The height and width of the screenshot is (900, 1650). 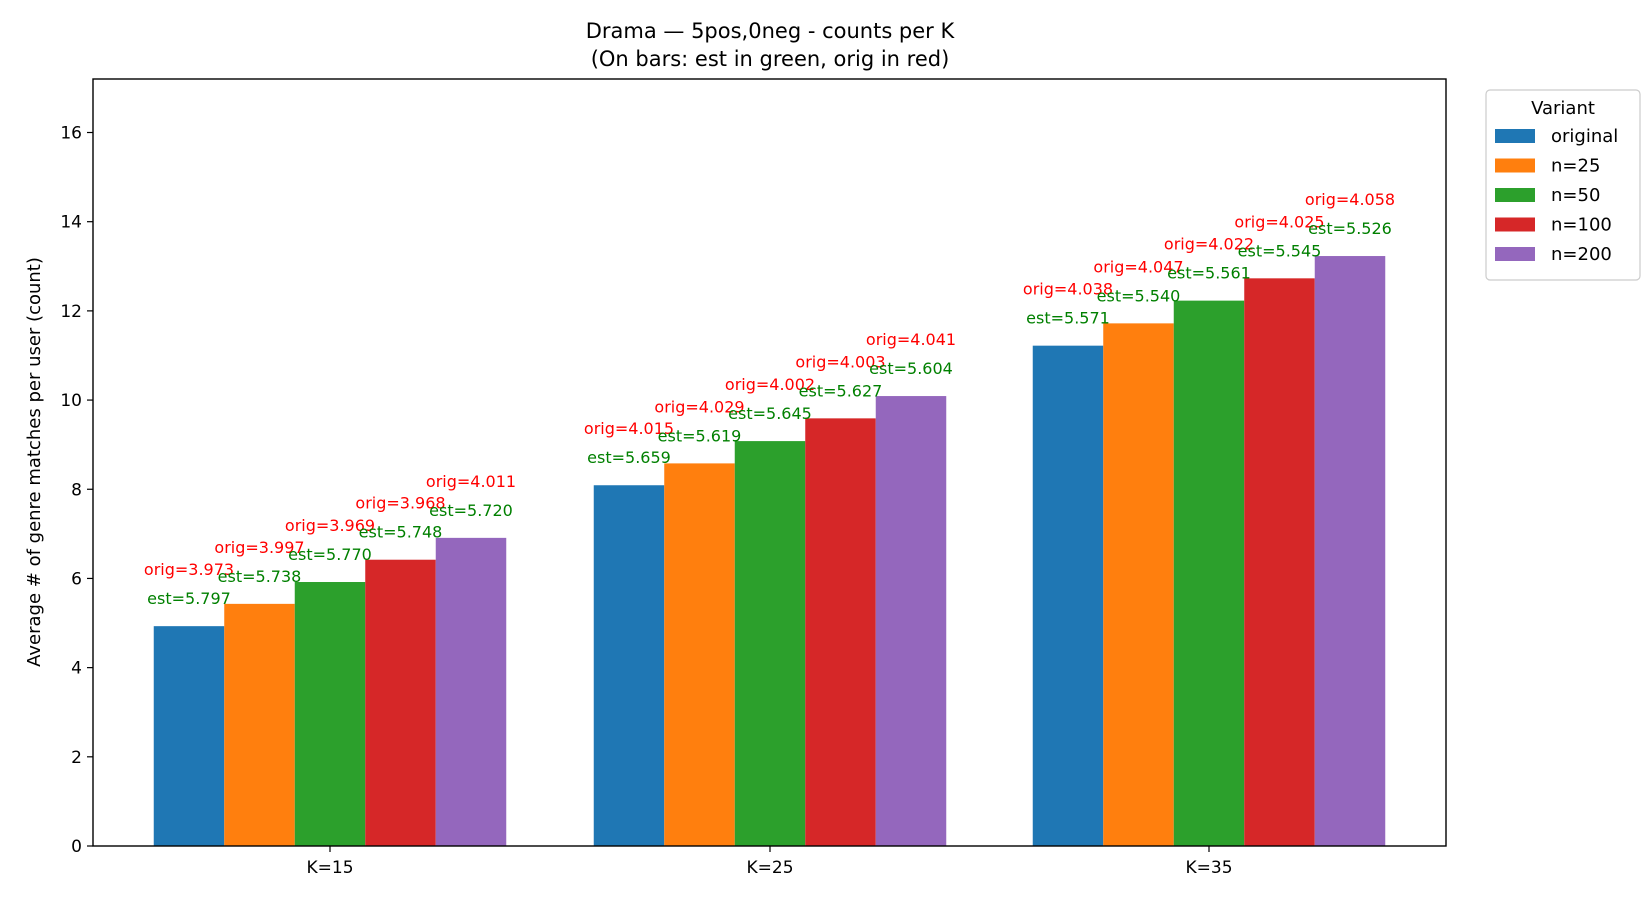 What do you see at coordinates (911, 368) in the screenshot?
I see `est-label: est=5.604` at bounding box center [911, 368].